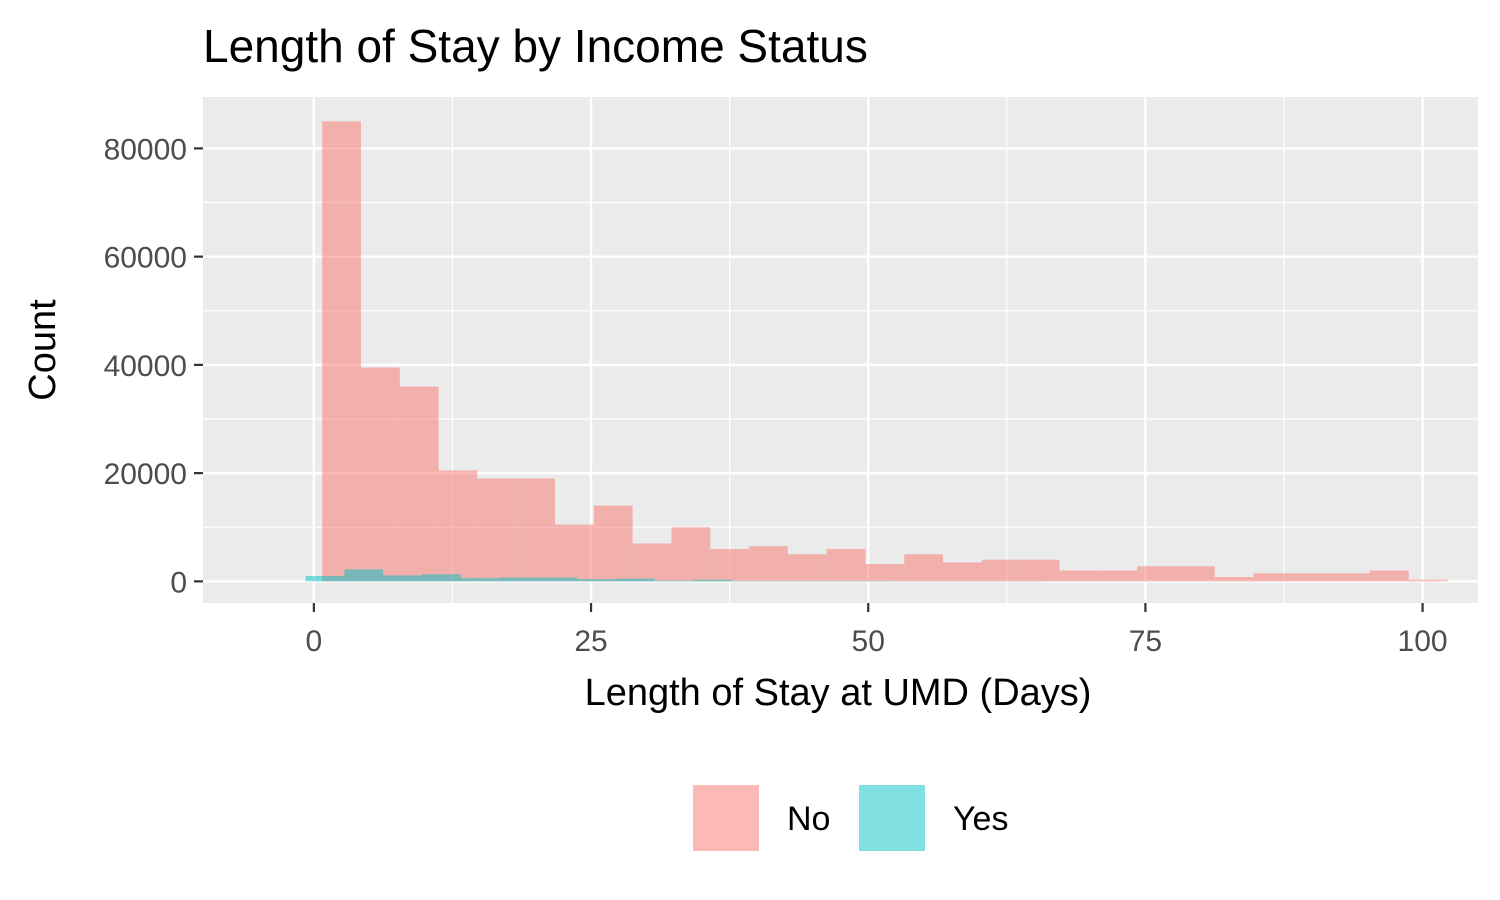 Image resolution: width=1500 pixels, height=900 pixels. Describe the element at coordinates (590, 641) in the screenshot. I see `x-tick-label: 25` at that location.